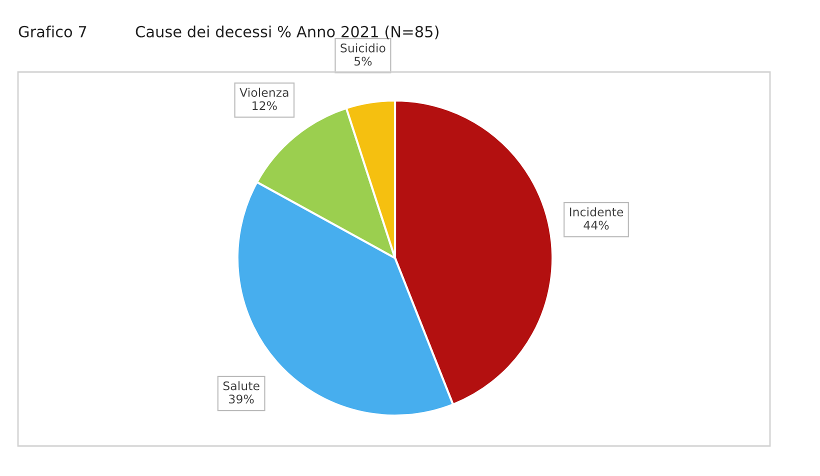 This screenshot has height=476, width=820. Describe the element at coordinates (596, 225) in the screenshot. I see `data-label: 44%` at that location.